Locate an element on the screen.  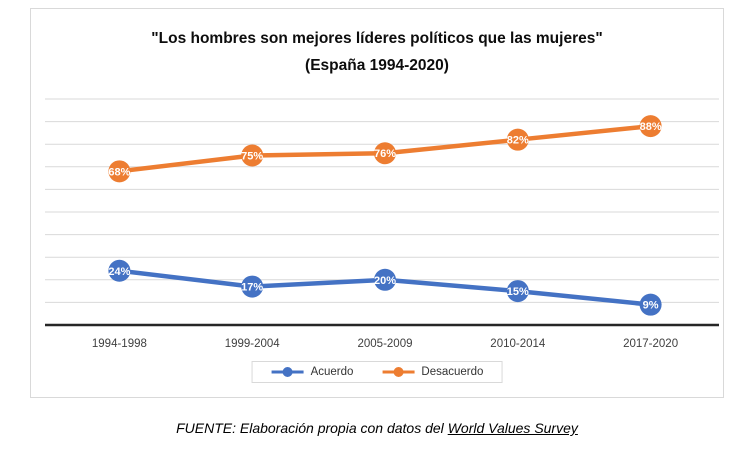
data-label: 9% is located at coordinates (651, 306).